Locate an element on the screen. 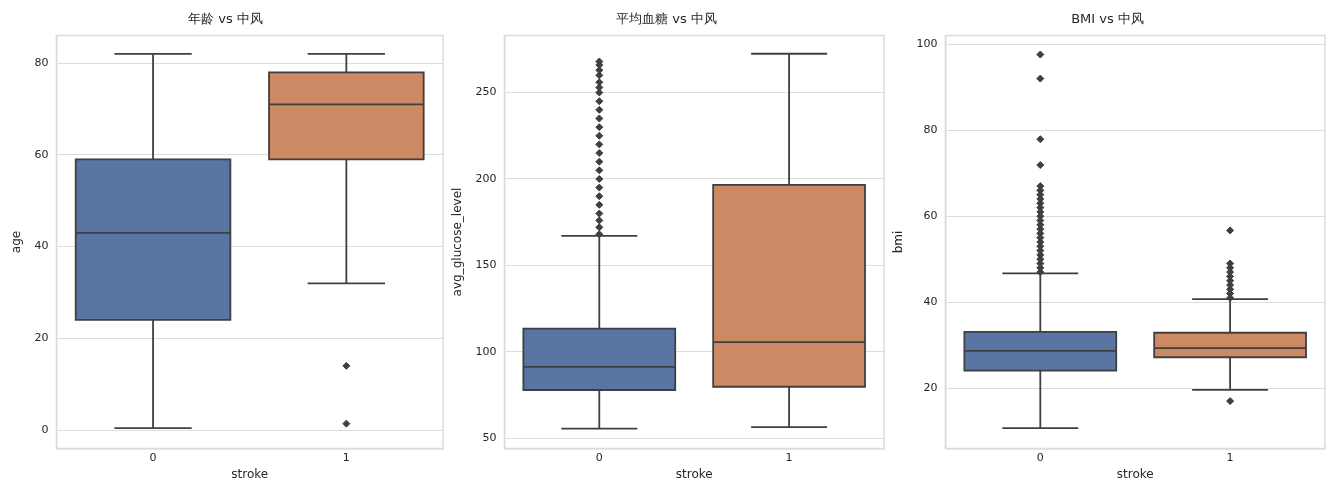 This screenshot has height=490, width=1339. chart-title: BMI vs 中风 is located at coordinates (1107, 19).